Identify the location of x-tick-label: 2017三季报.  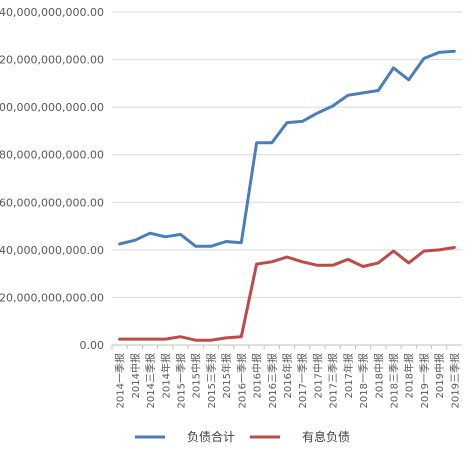
(333, 380).